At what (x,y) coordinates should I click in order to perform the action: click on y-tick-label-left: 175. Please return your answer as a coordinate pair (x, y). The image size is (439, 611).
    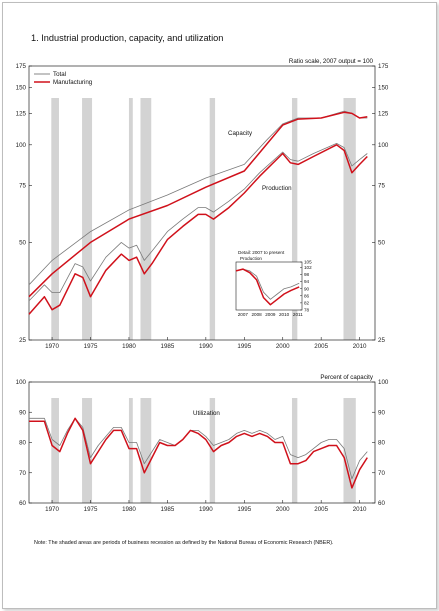
    Looking at the image, I should click on (21, 66).